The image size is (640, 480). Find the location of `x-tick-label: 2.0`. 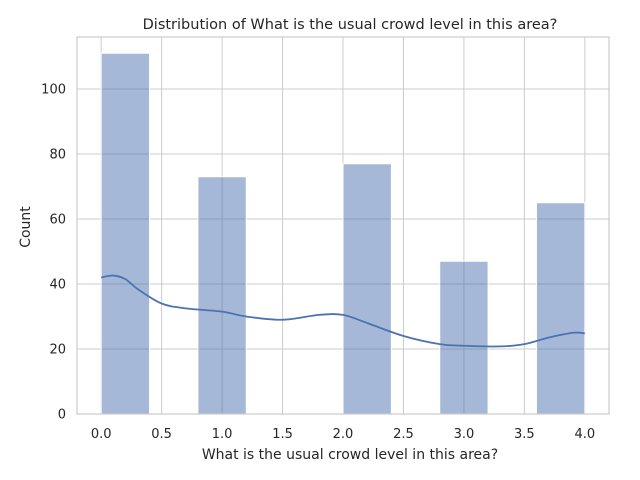

x-tick-label: 2.0 is located at coordinates (343, 434).